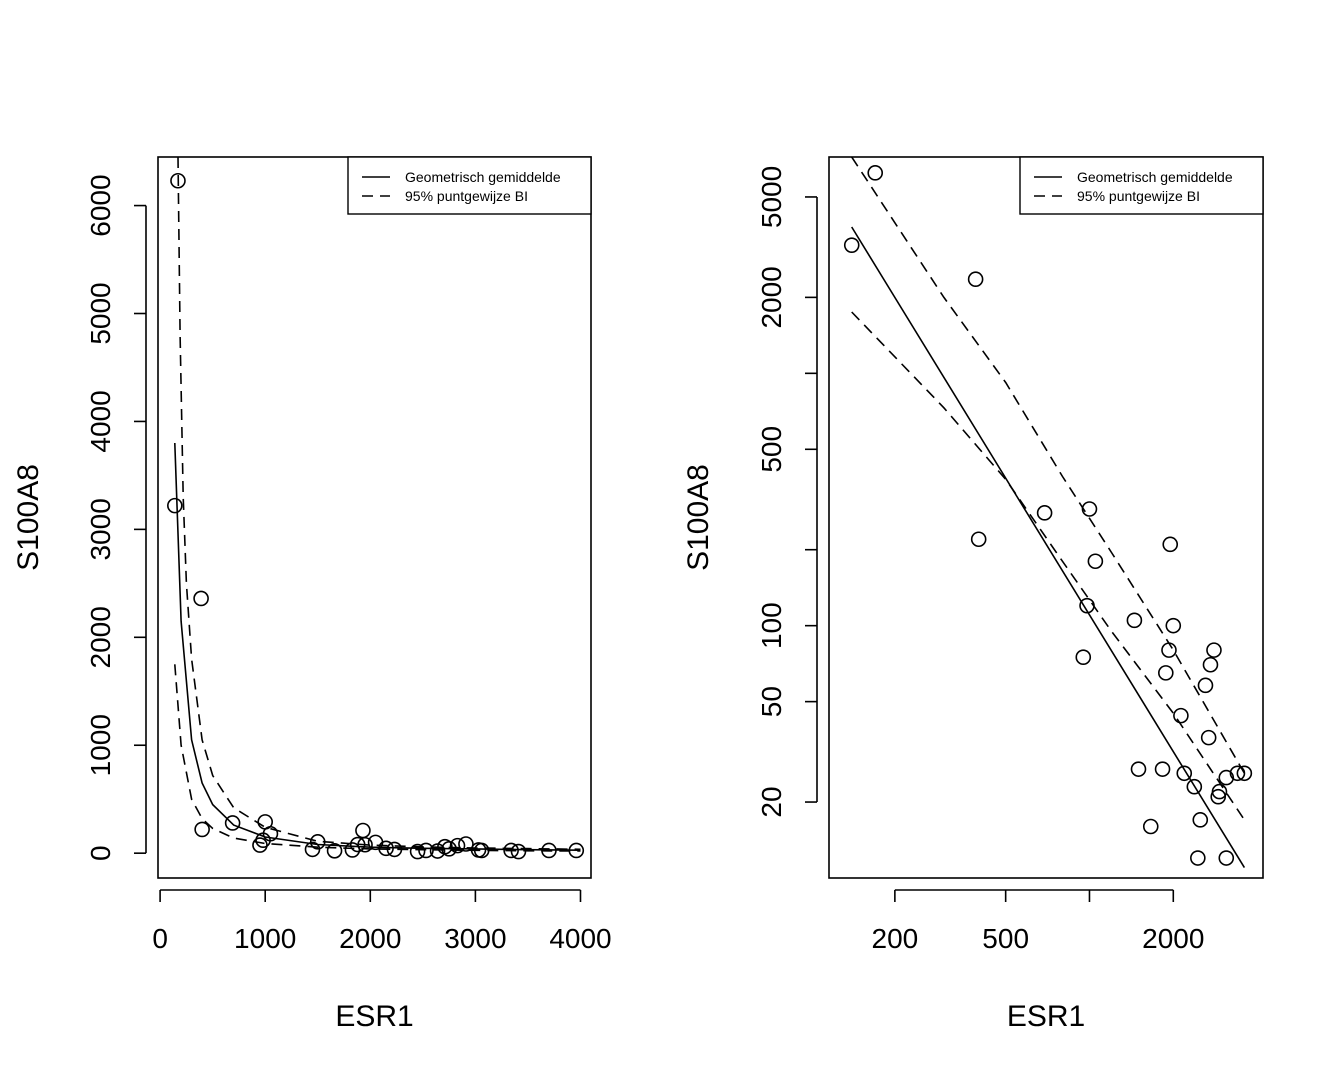  What do you see at coordinates (100, 421) in the screenshot?
I see `y-tick-label: 4000` at bounding box center [100, 421].